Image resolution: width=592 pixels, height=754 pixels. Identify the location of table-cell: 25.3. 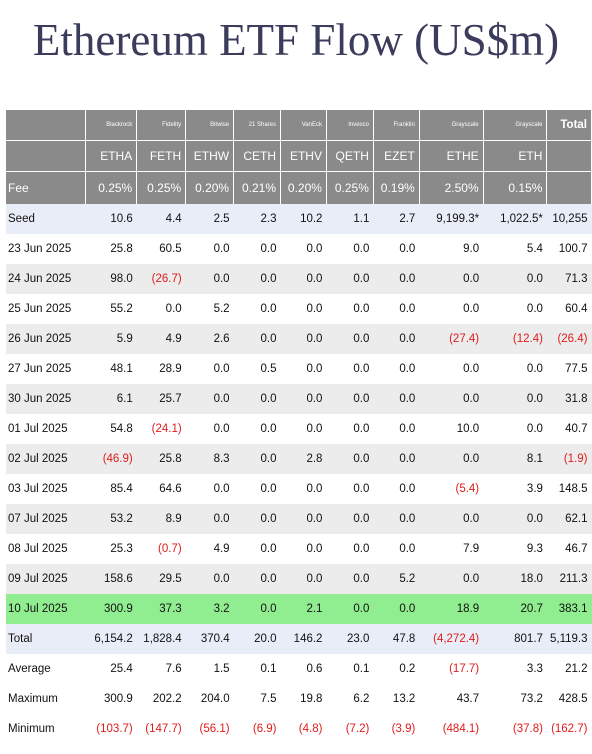
(121, 549).